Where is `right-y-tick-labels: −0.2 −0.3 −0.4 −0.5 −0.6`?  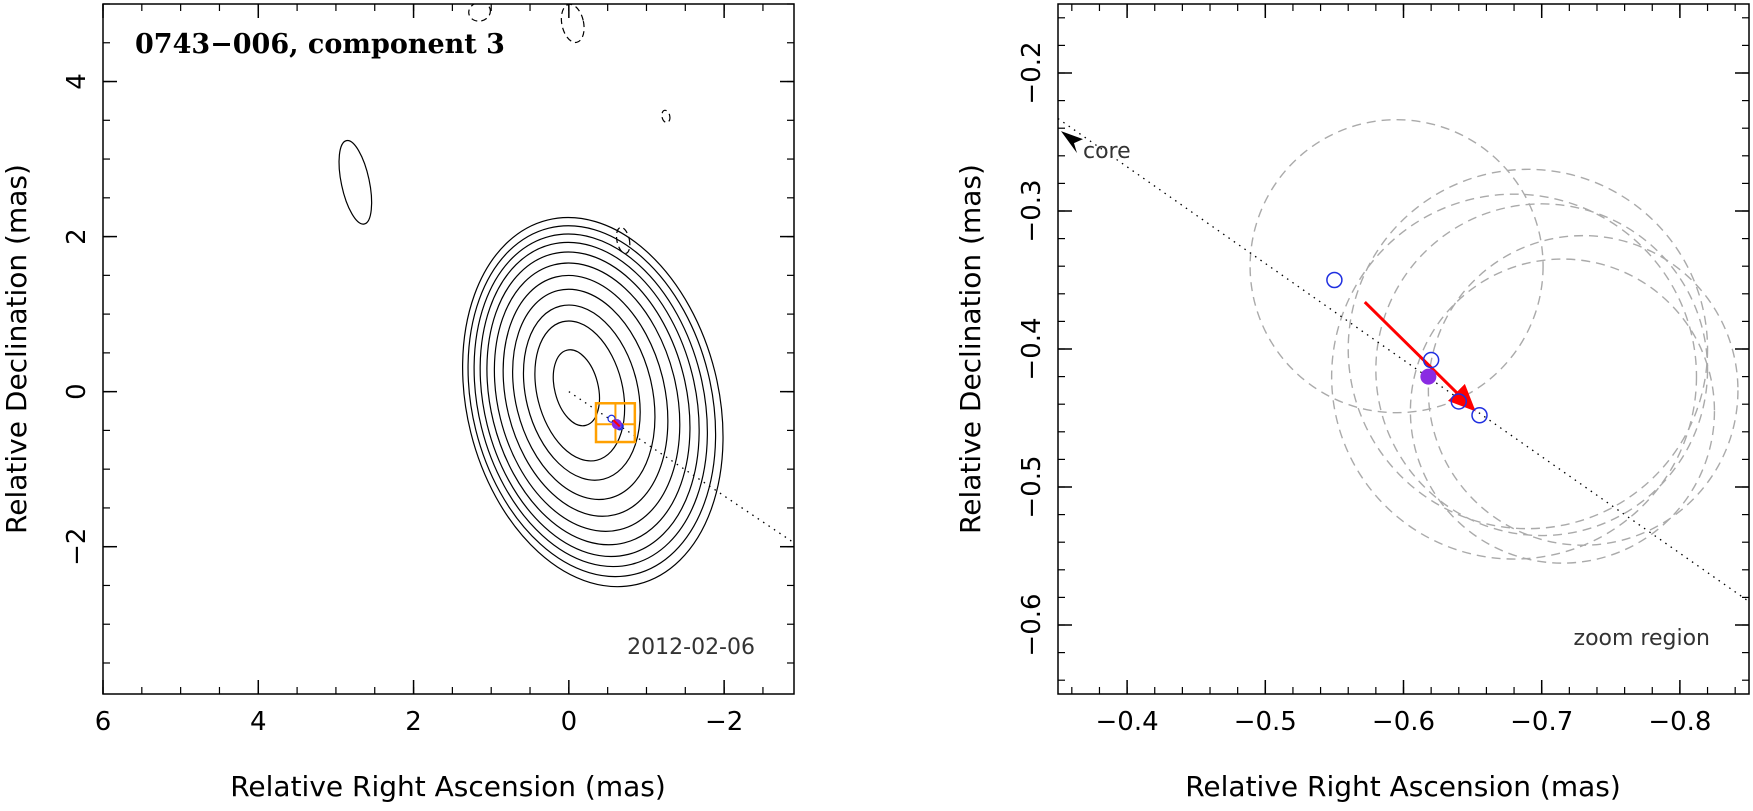 right-y-tick-labels: −0.2 −0.3 −0.4 −0.5 −0.6 is located at coordinates (1032, 348).